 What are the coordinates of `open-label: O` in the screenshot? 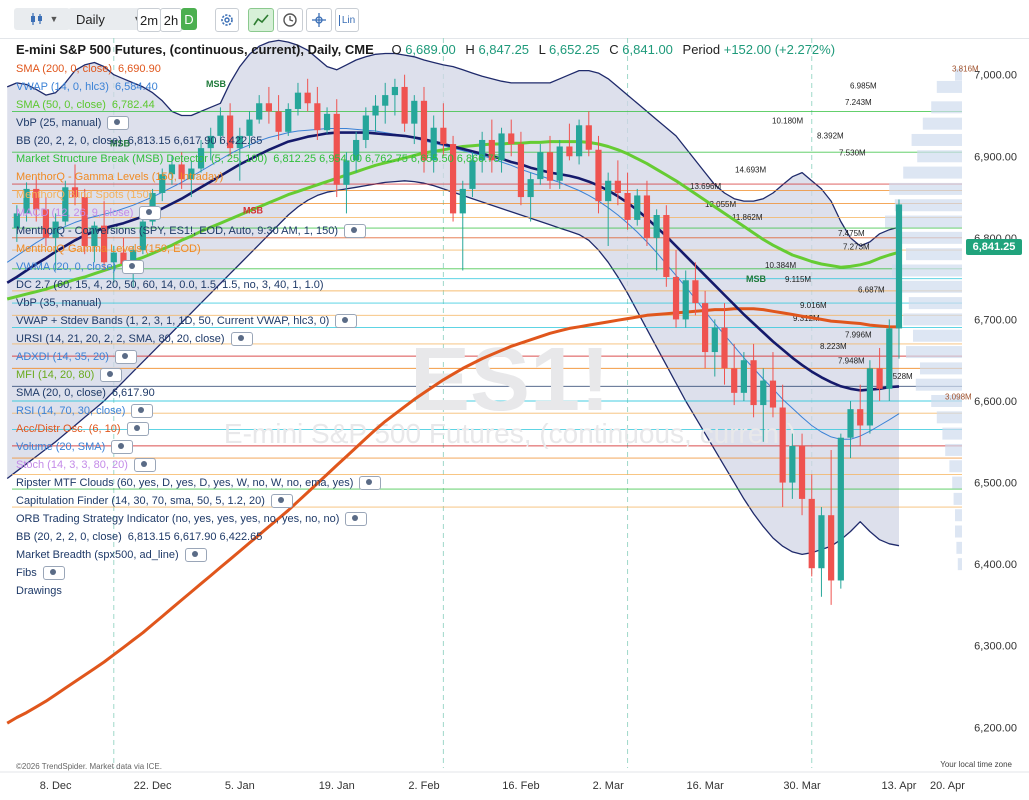 It's located at (396, 49).